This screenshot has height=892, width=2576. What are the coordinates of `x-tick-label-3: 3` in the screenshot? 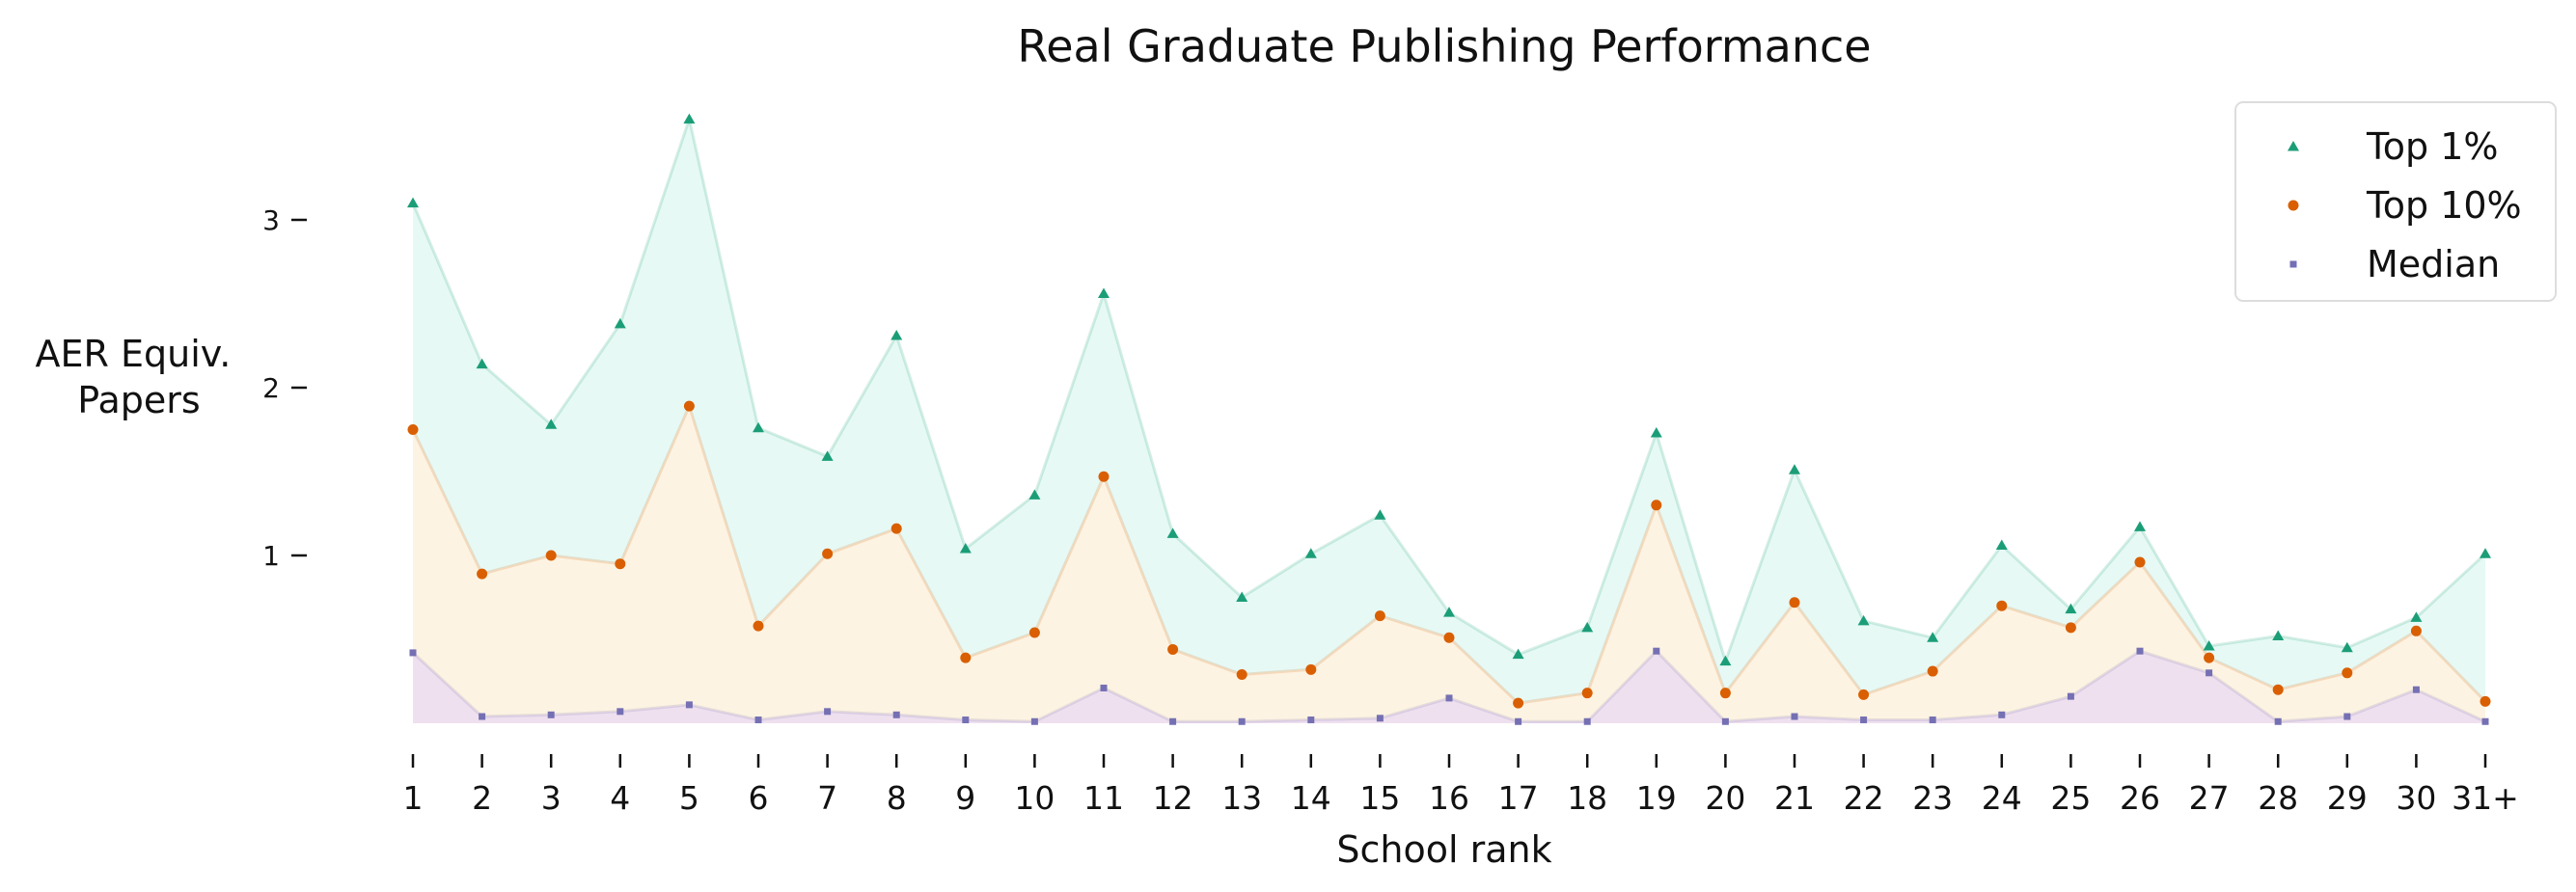 It's located at (551, 798).